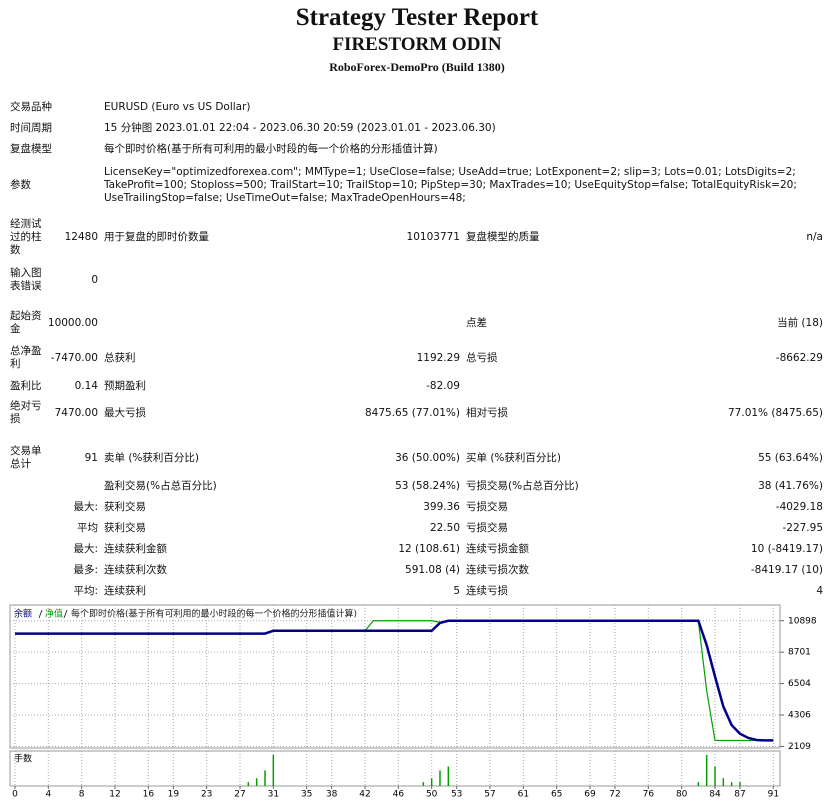 This screenshot has height=802, width=834. I want to click on table-row: 复盘模型 每个即时价格(基于所有可利用的最小时段的每一个价格的分形插值计算), so click(417, 149).